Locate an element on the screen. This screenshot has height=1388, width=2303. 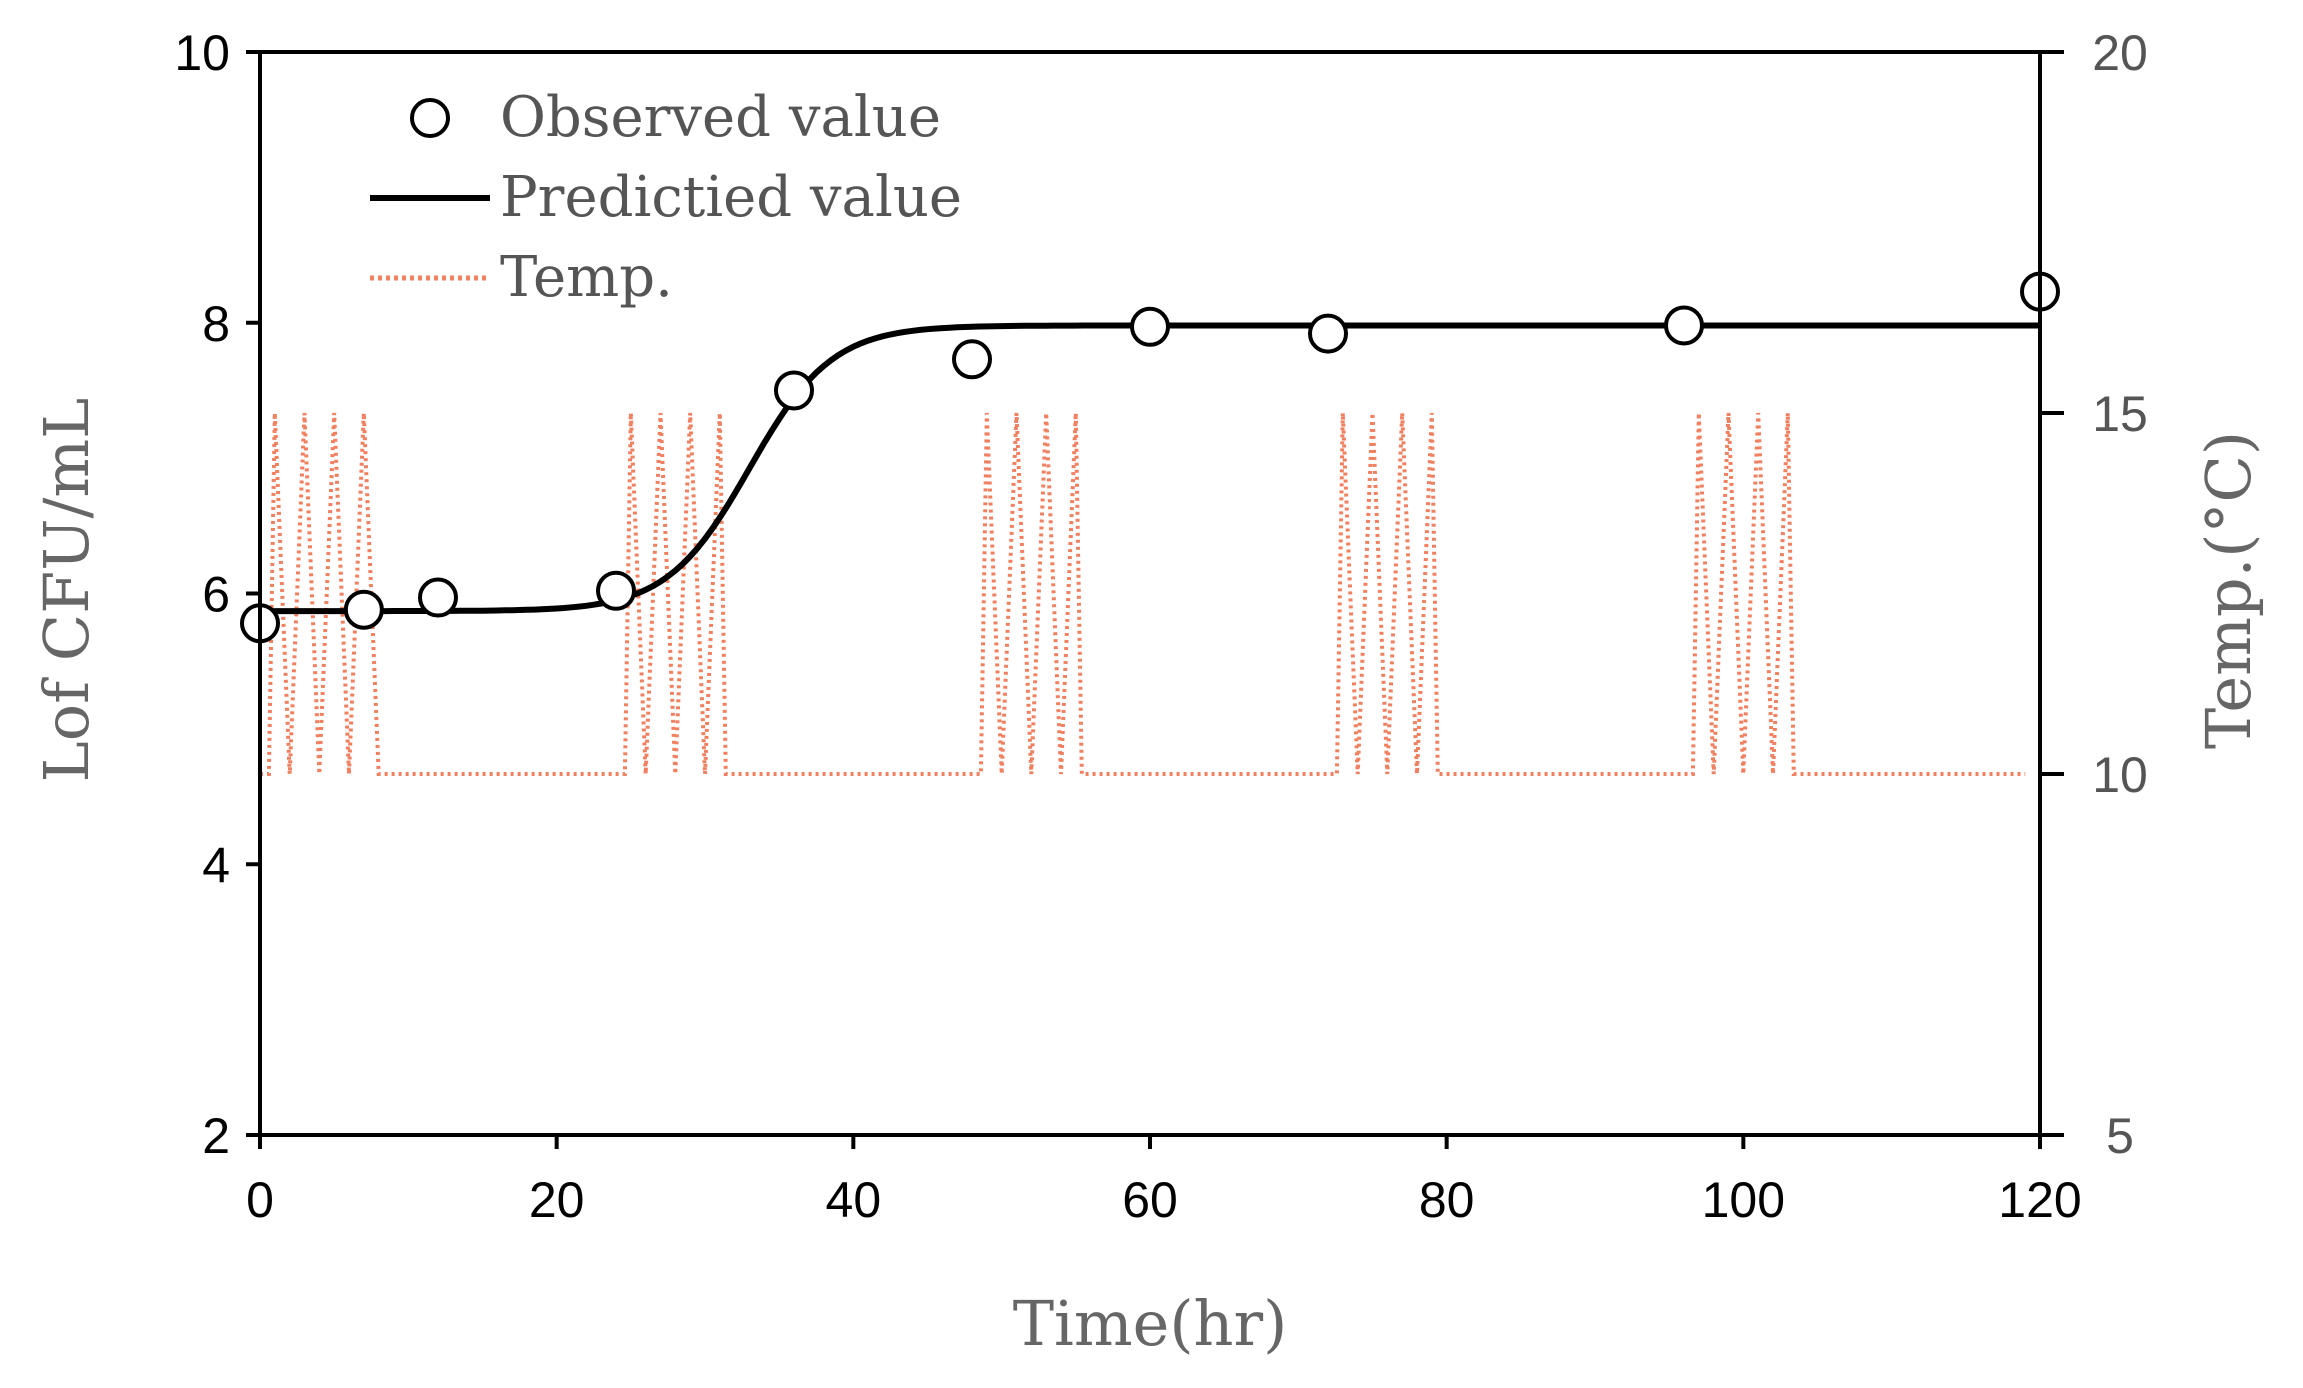
y2-tick-label: 5 is located at coordinates (2120, 1136).